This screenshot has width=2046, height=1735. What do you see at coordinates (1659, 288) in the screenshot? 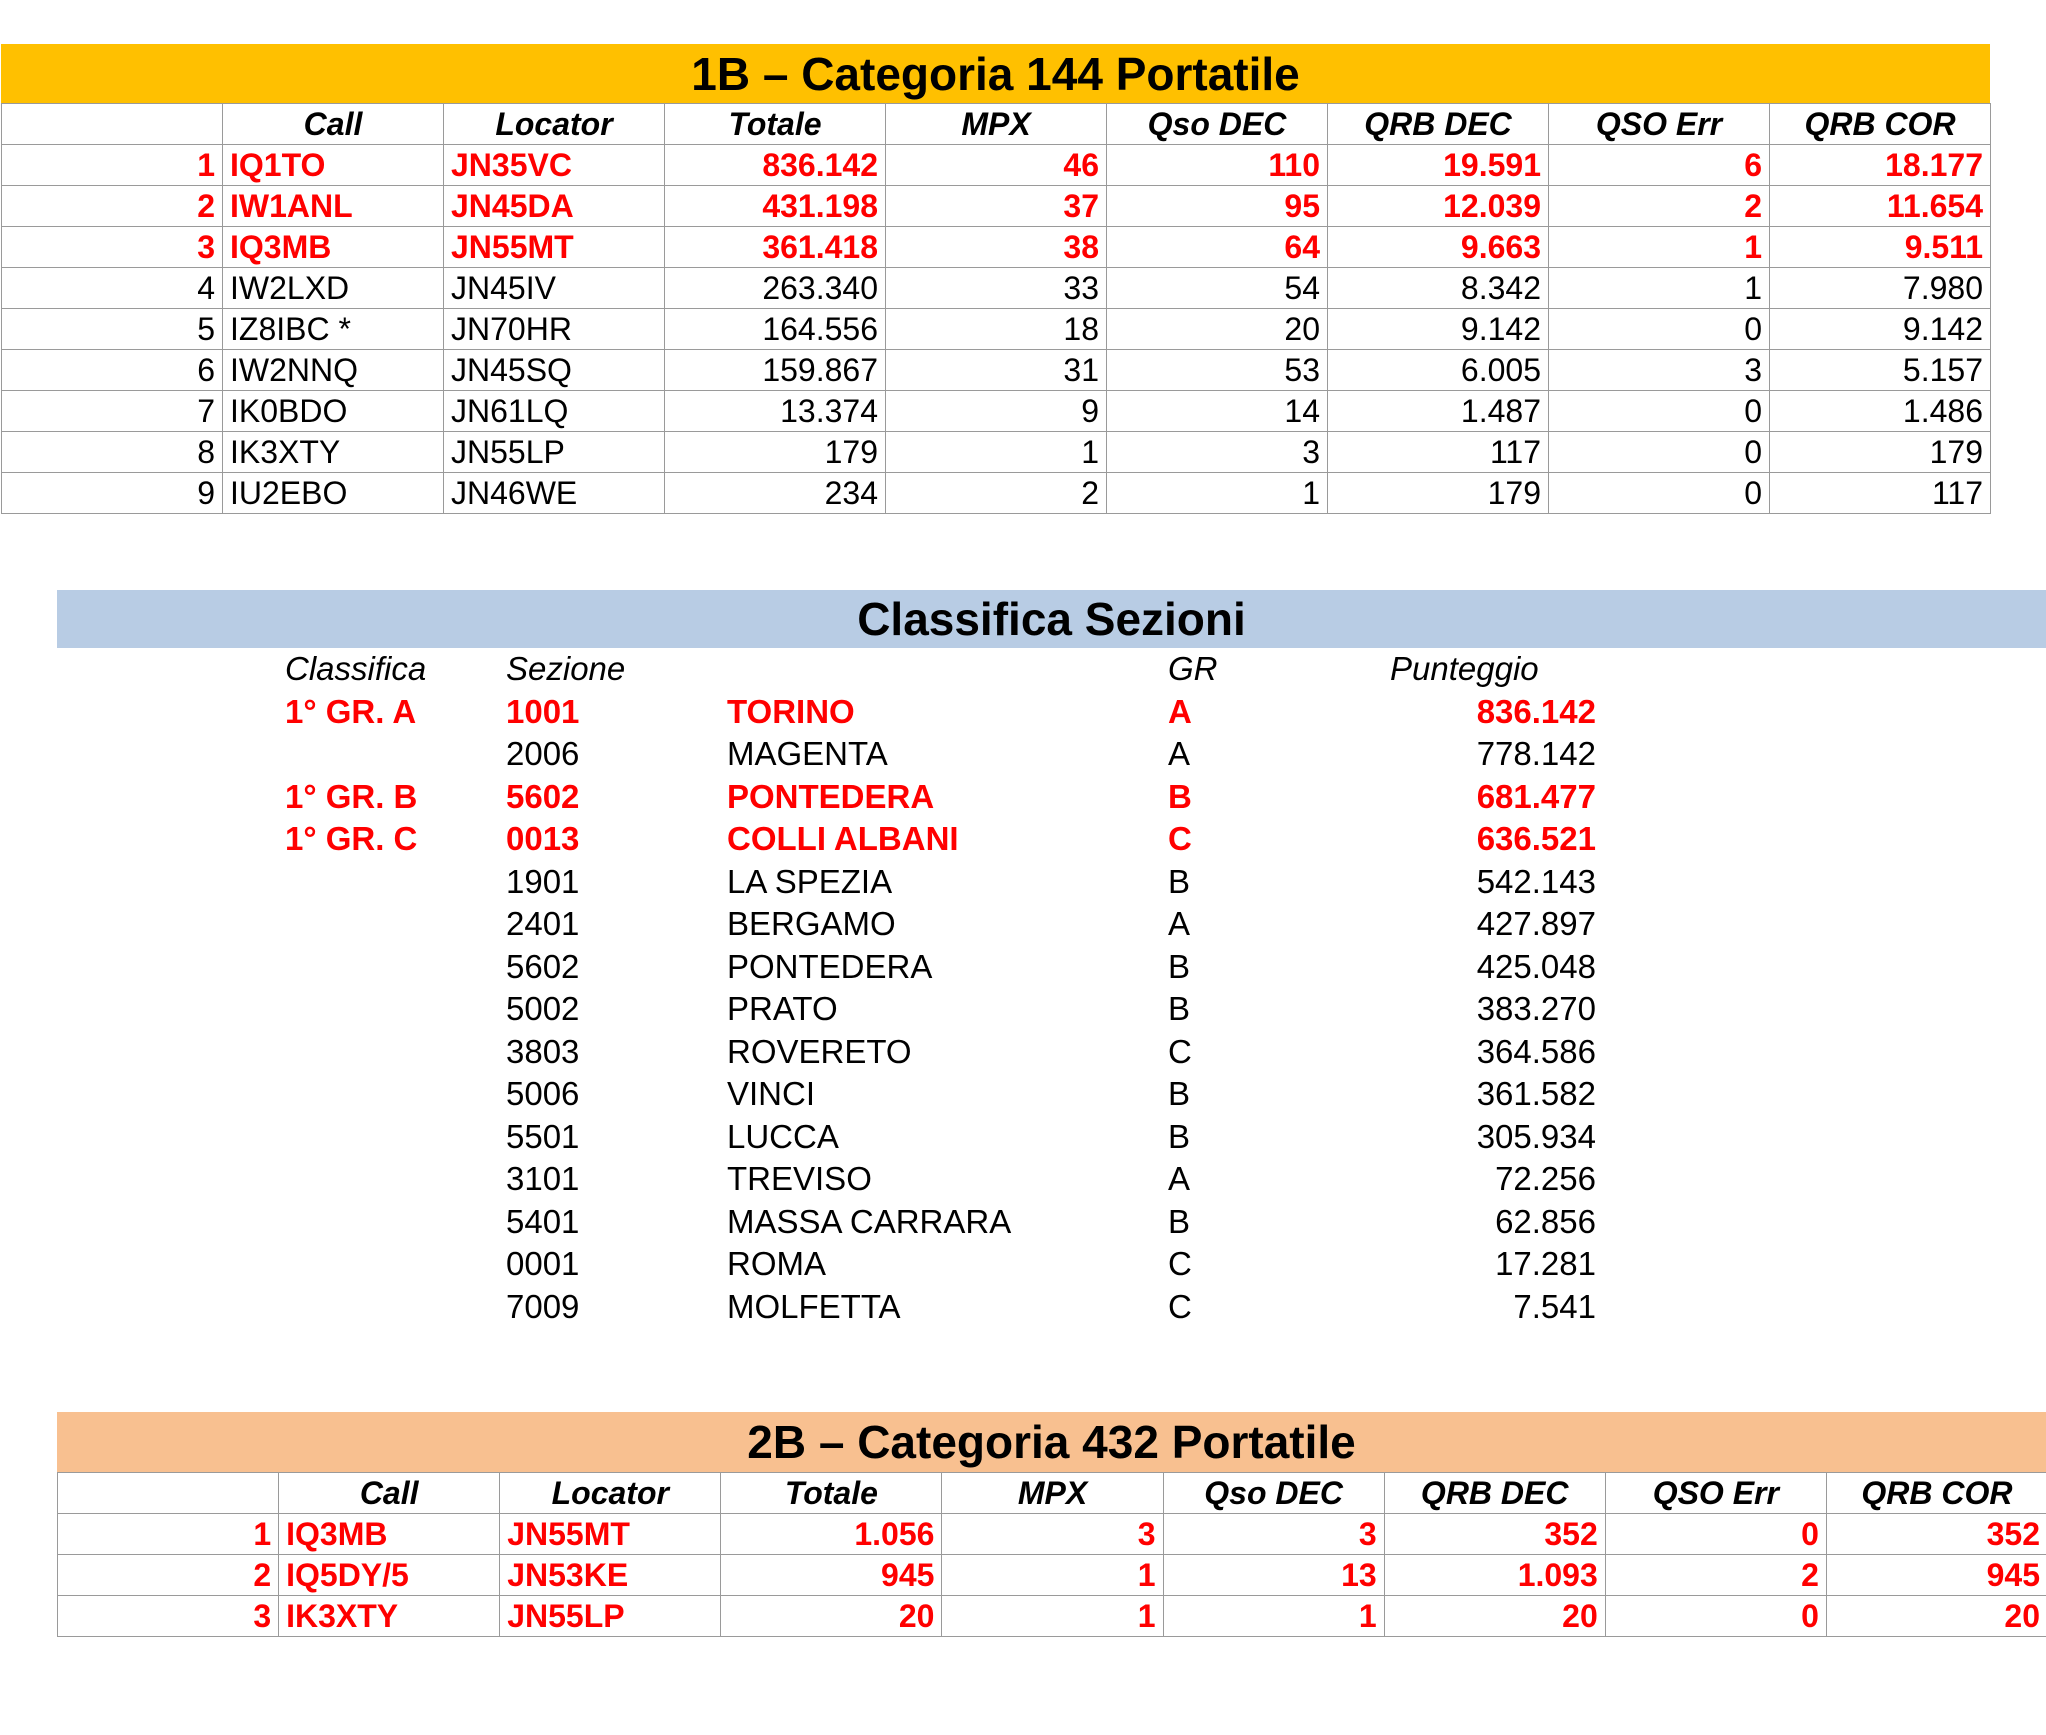
I see `cell-qso-err: 1` at bounding box center [1659, 288].